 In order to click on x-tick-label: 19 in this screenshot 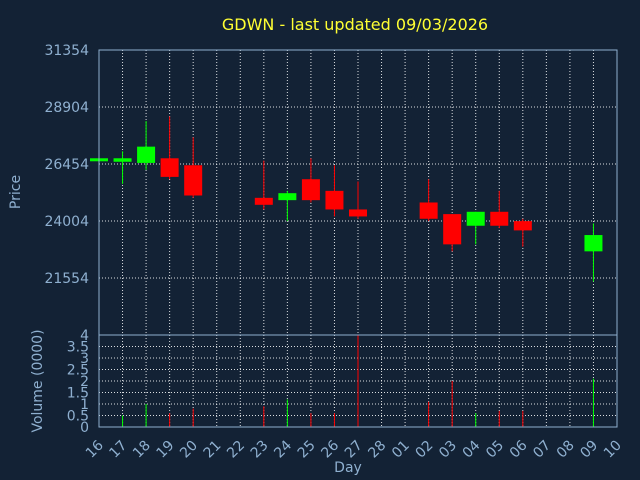, I will do `click(166, 450)`.